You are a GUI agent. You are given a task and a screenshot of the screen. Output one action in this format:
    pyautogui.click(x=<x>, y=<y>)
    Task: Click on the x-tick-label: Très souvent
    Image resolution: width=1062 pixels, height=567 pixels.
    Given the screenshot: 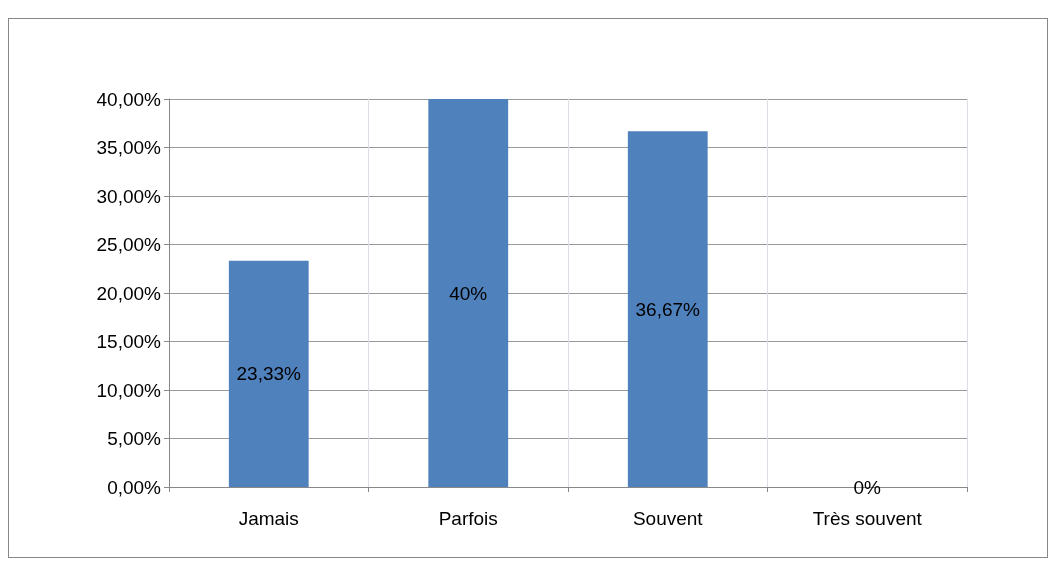 What is the action you would take?
    pyautogui.click(x=867, y=518)
    